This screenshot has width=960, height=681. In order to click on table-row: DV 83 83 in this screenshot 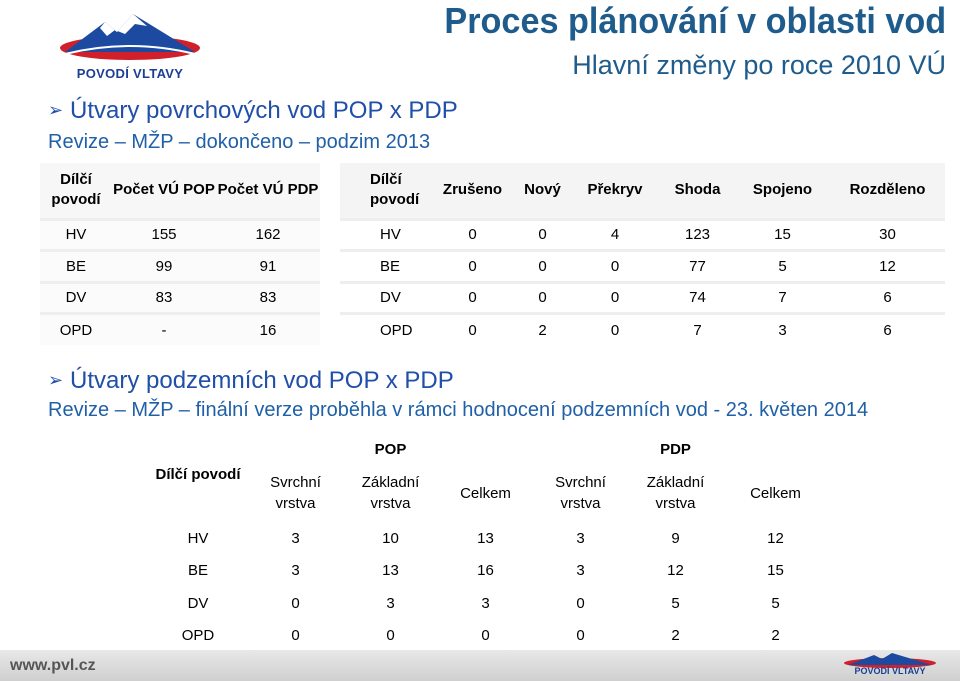, I will do `click(180, 297)`.